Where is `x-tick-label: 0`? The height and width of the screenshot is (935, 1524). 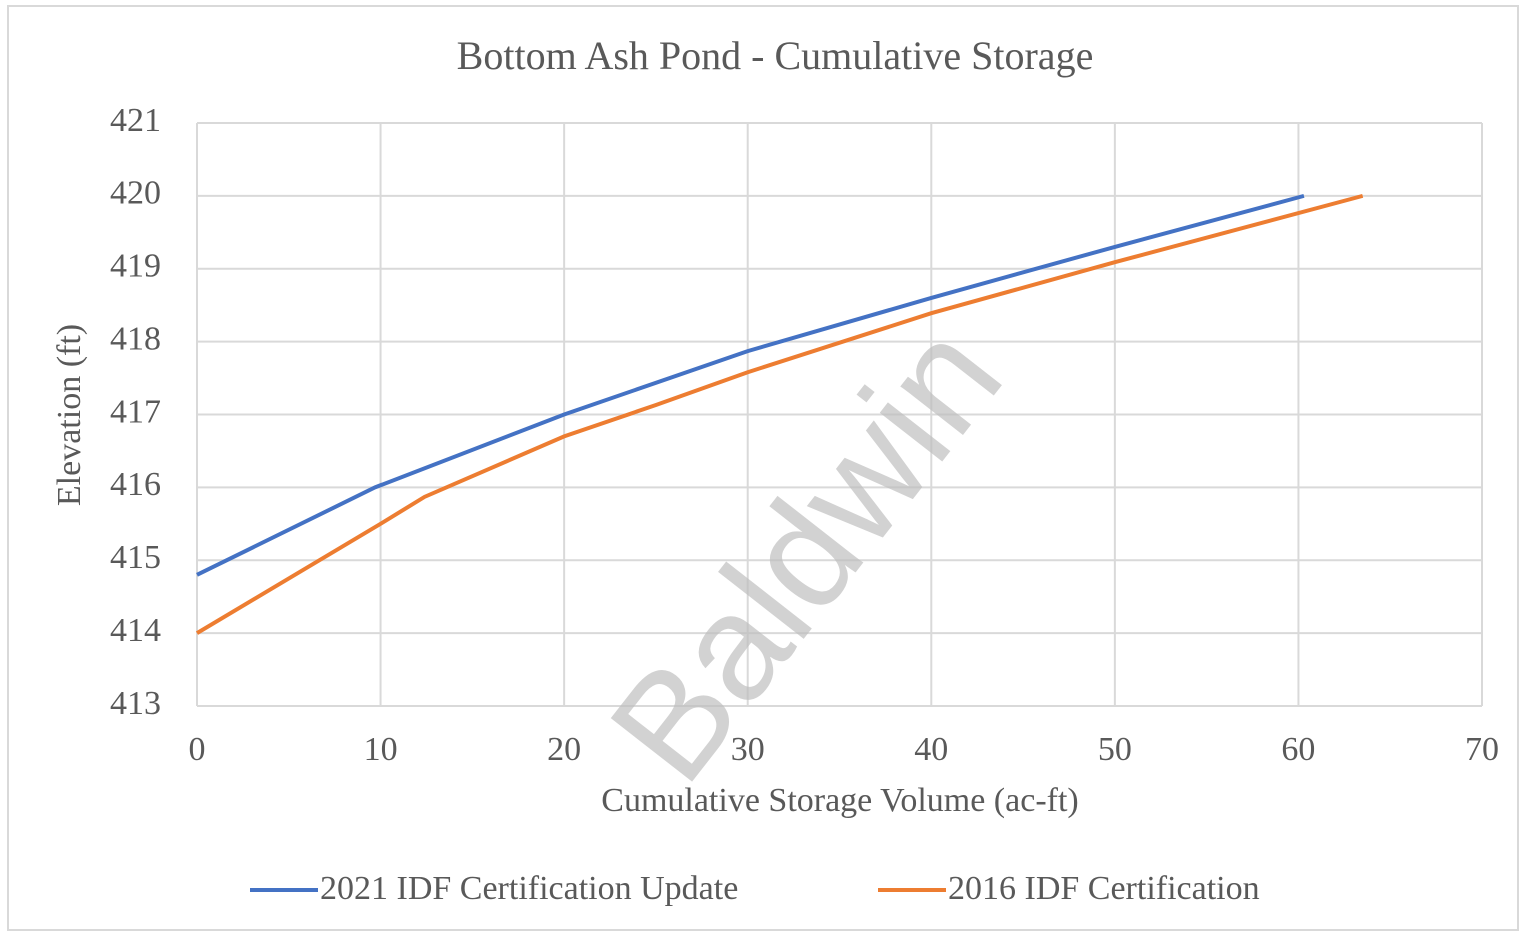 x-tick-label: 0 is located at coordinates (197, 749).